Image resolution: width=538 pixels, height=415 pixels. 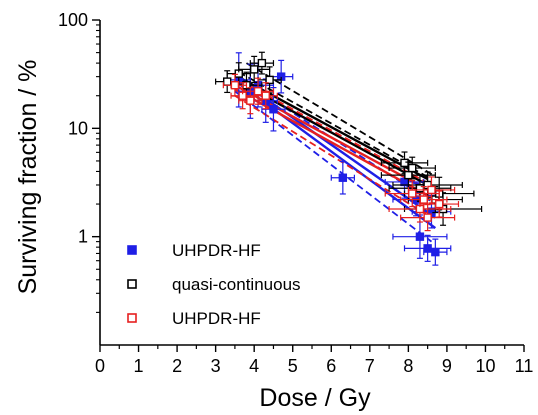 I want to click on y-tick-label: 10, so click(x=78, y=128).